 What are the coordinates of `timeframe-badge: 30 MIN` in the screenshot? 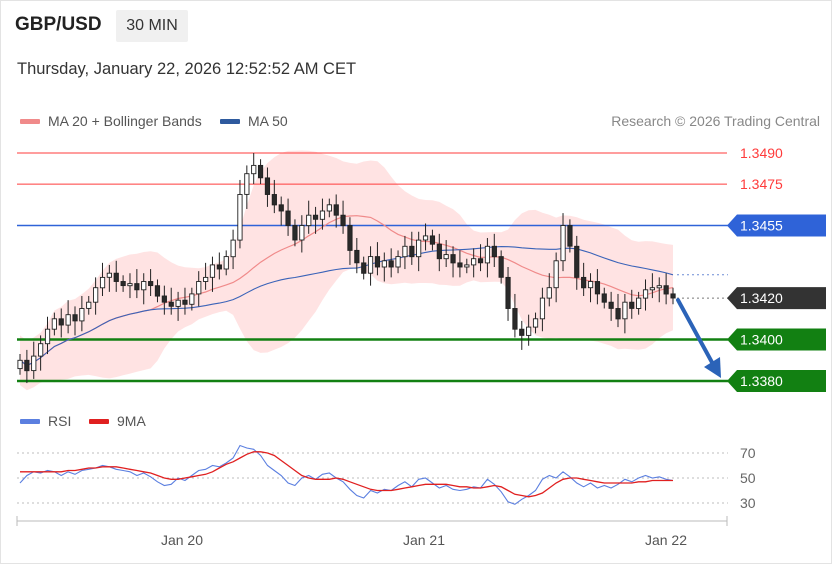 It's located at (152, 26).